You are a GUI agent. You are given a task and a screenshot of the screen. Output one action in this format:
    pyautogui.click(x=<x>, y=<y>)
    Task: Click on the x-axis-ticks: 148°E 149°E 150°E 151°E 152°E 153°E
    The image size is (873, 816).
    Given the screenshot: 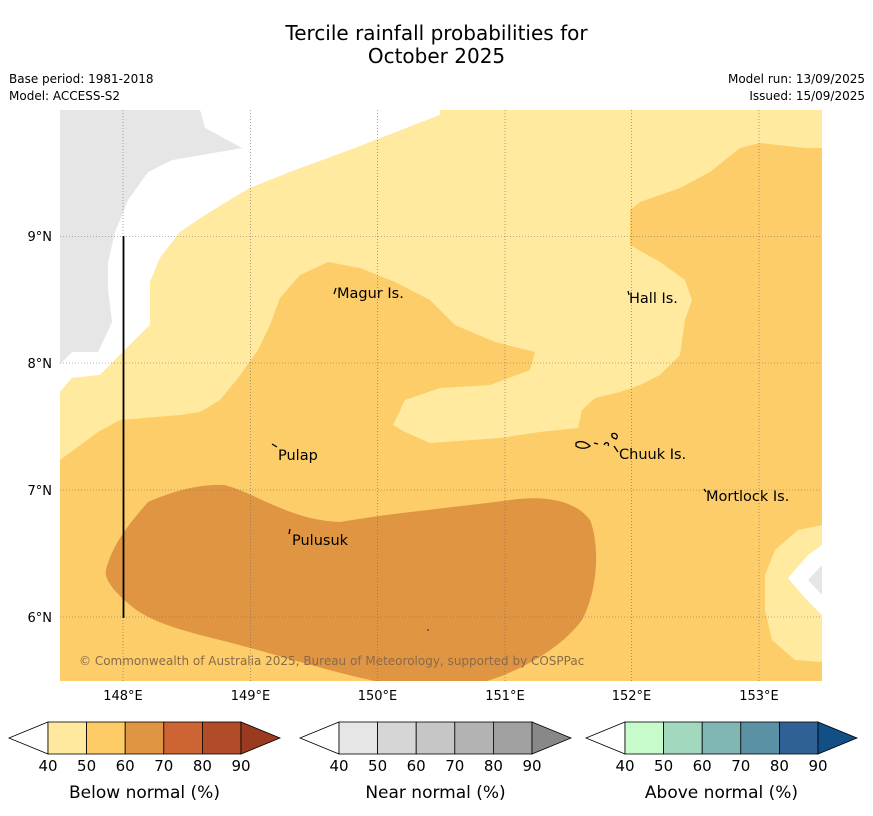 What is the action you would take?
    pyautogui.click(x=441, y=696)
    